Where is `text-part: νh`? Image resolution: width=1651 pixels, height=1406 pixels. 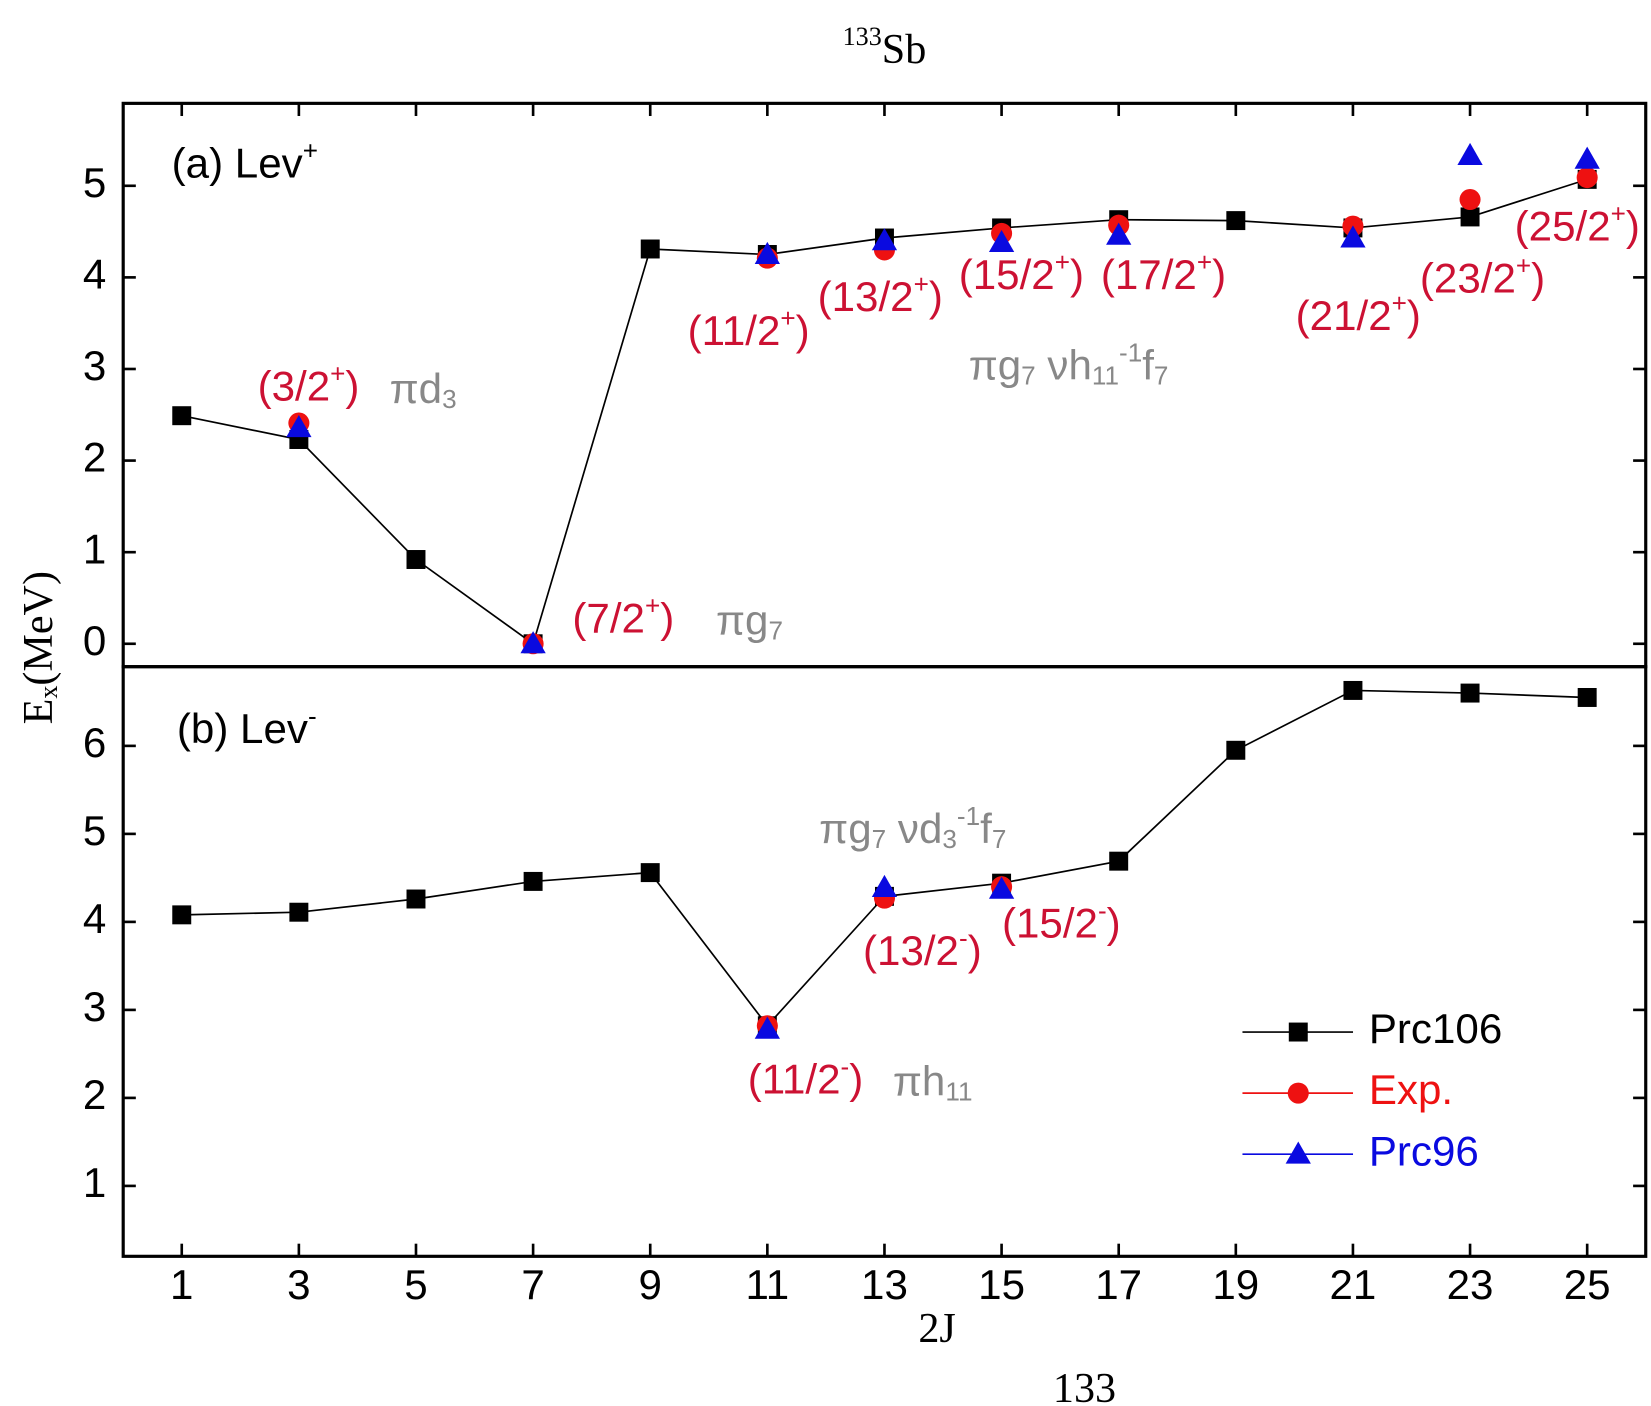
text-part: νh is located at coordinates (1064, 365).